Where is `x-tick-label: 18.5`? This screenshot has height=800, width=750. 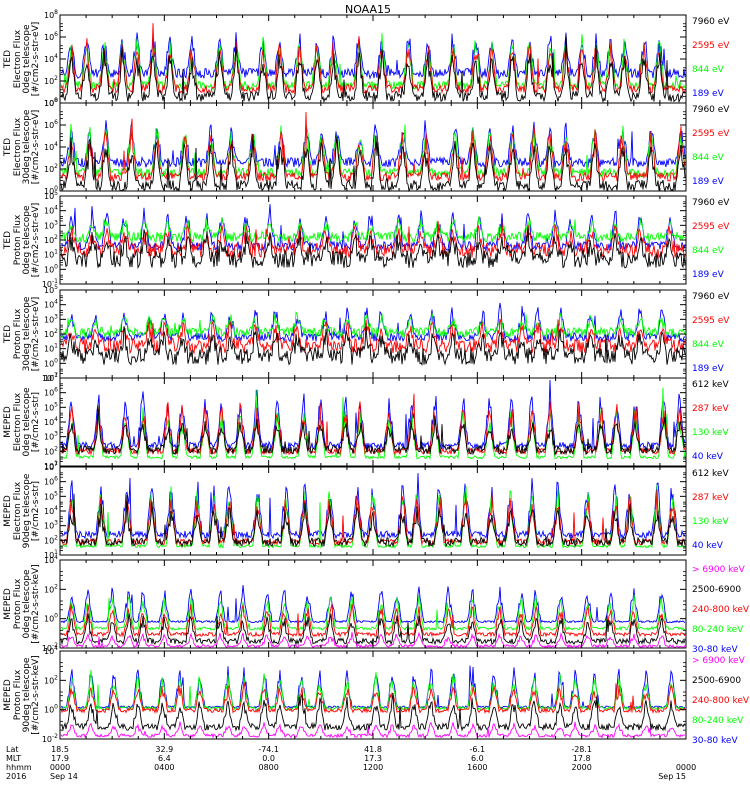 x-tick-label: 18.5 is located at coordinates (60, 749).